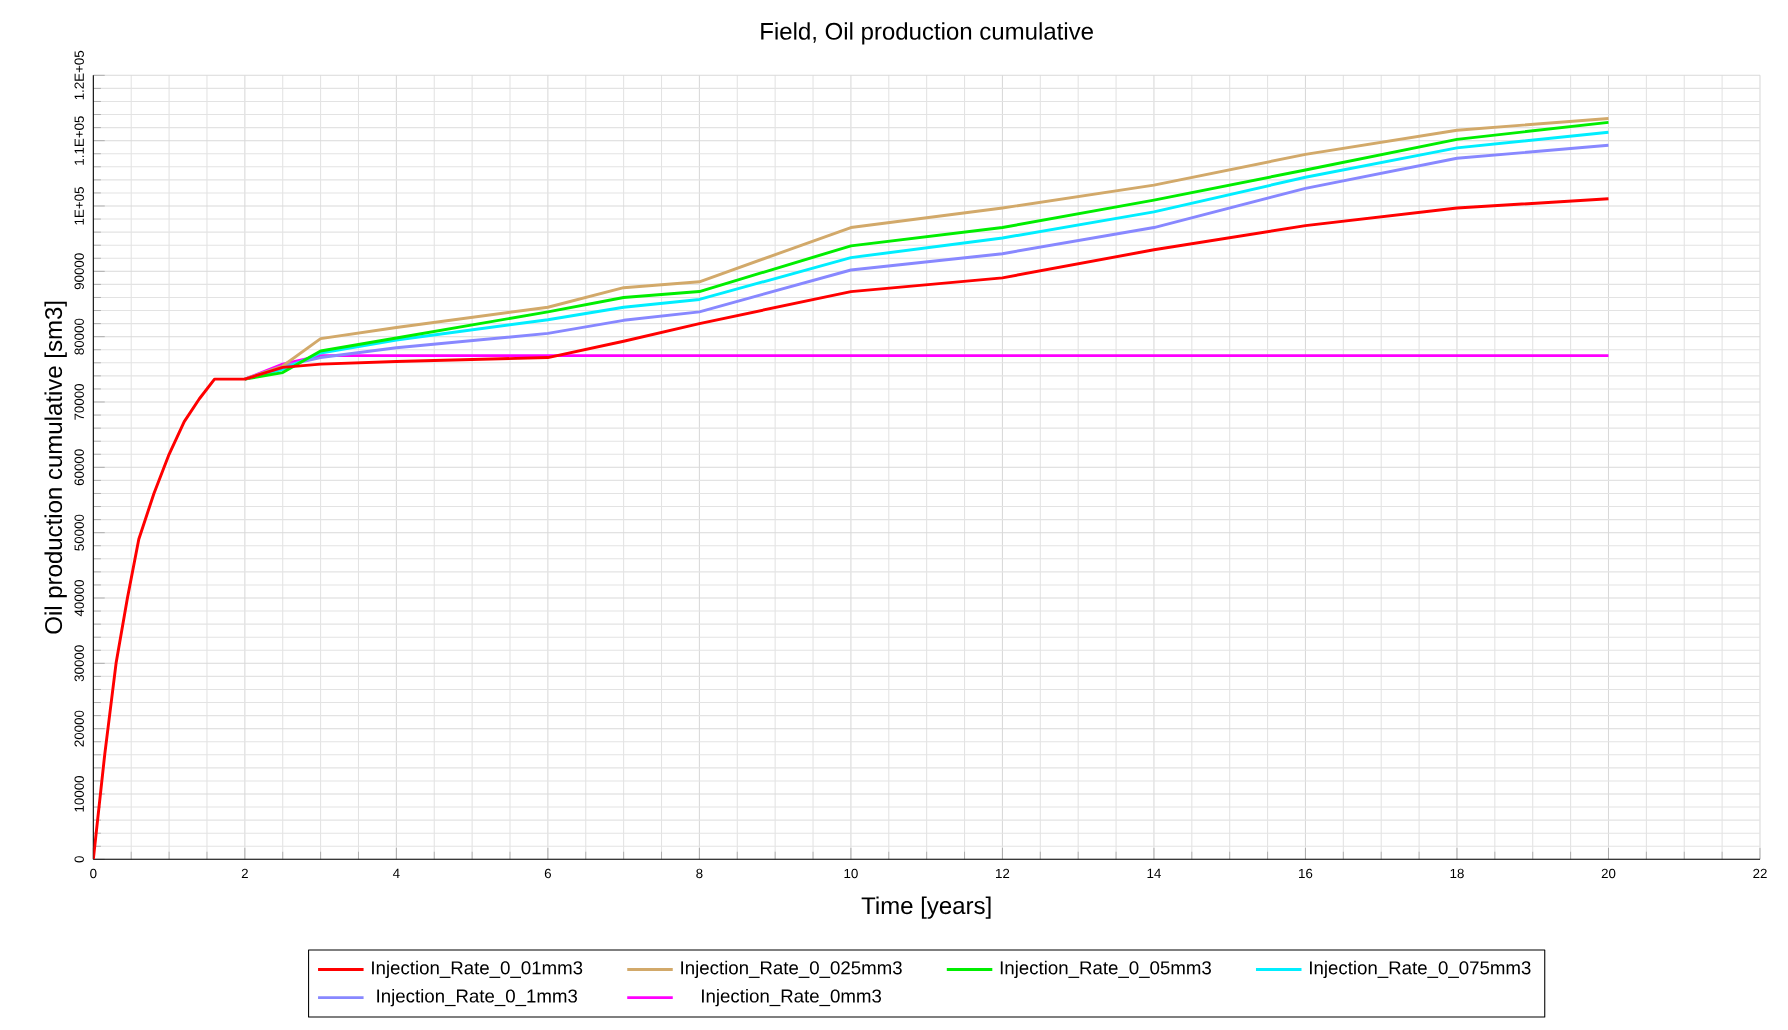  I want to click on legend-label: Injection_Rate_0_1mm3, so click(477, 997).